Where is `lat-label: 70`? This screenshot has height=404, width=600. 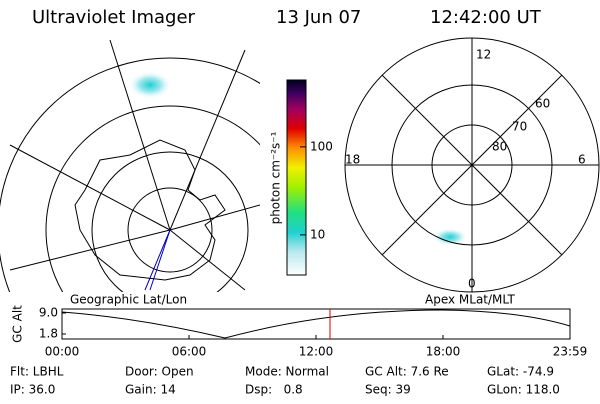 lat-label: 70 is located at coordinates (519, 127).